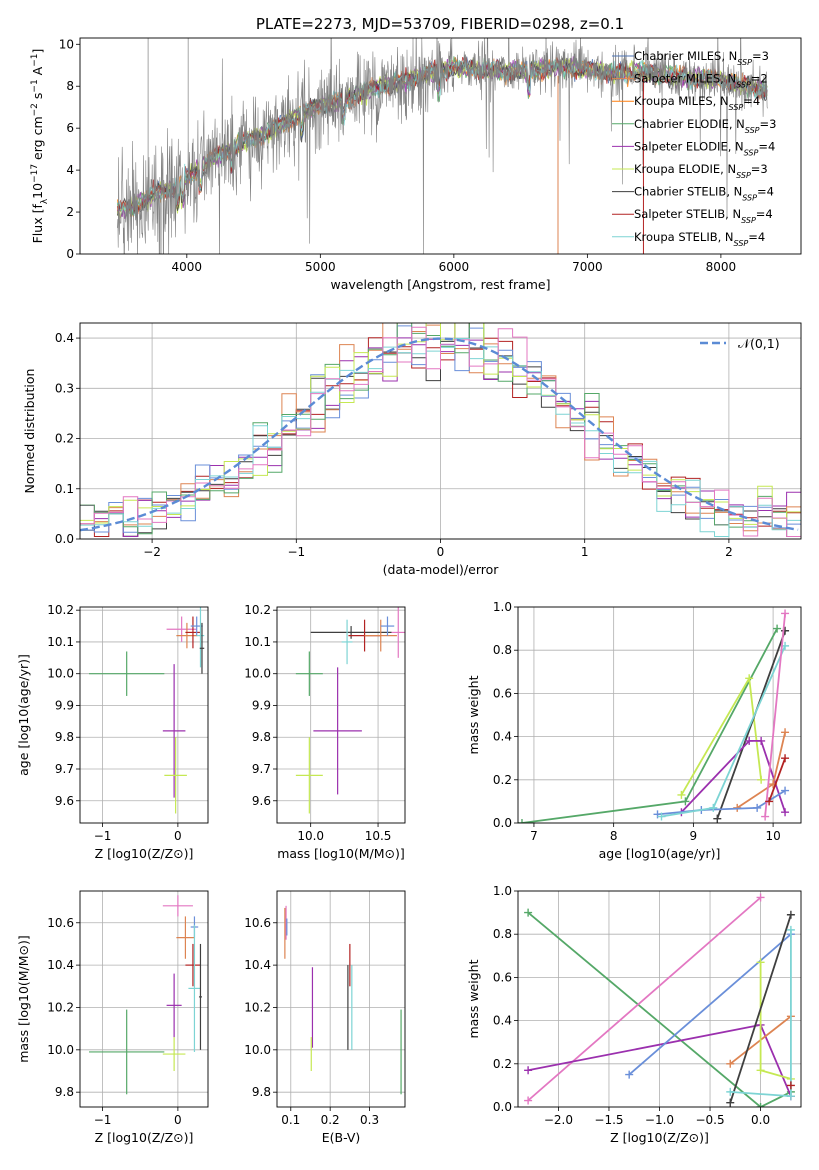  I want to click on x-tick-label: 7000, so click(587, 267).